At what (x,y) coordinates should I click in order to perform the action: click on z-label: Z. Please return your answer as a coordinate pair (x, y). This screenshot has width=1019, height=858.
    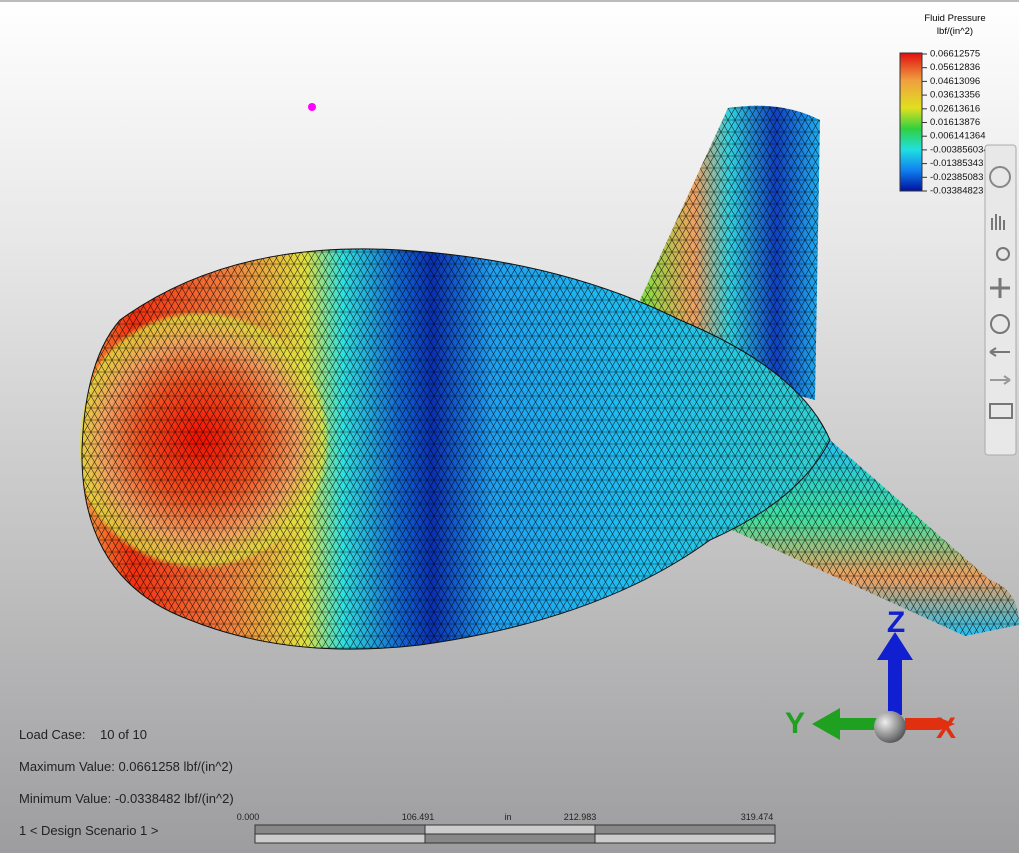
    Looking at the image, I should click on (896, 622).